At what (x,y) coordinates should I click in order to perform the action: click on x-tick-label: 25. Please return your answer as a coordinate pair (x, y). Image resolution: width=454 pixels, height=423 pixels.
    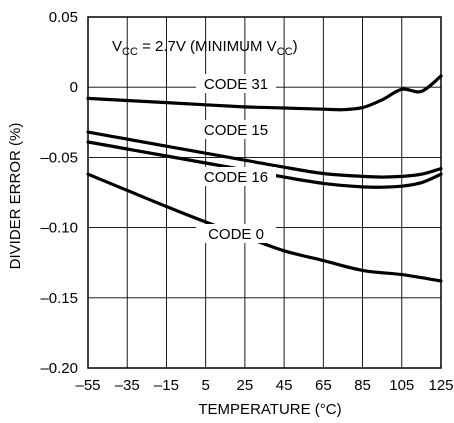
    Looking at the image, I should click on (245, 385).